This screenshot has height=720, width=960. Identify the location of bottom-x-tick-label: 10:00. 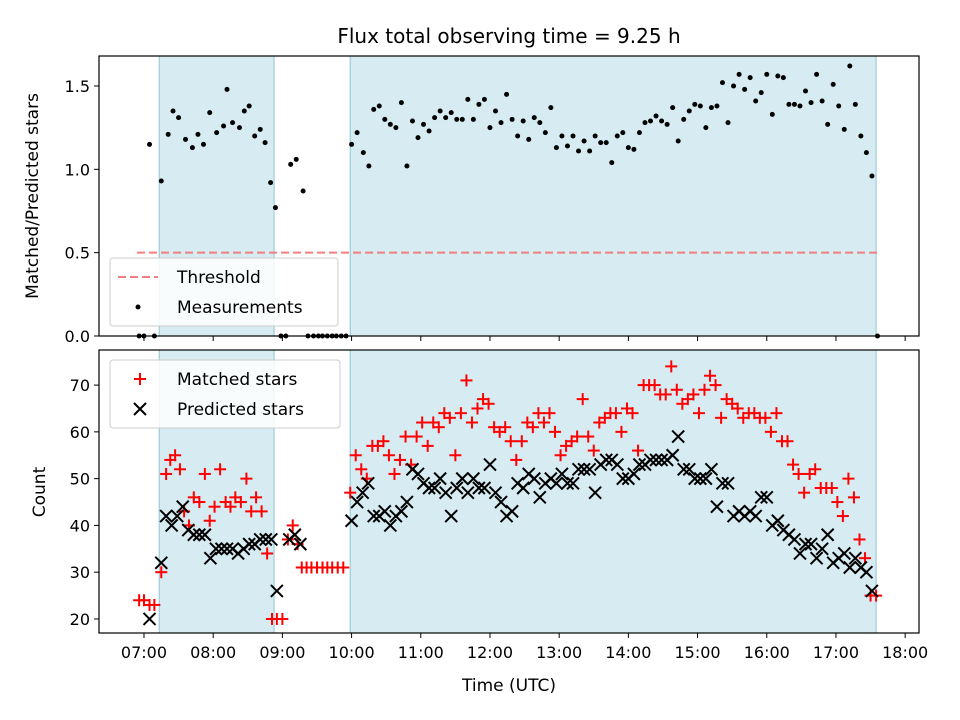
(352, 652).